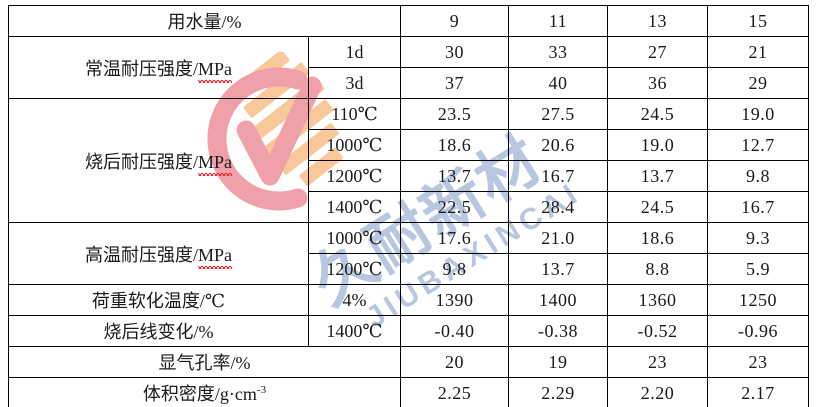  What do you see at coordinates (354, 145) in the screenshot?
I see `sub-label-1-1: 1000℃` at bounding box center [354, 145].